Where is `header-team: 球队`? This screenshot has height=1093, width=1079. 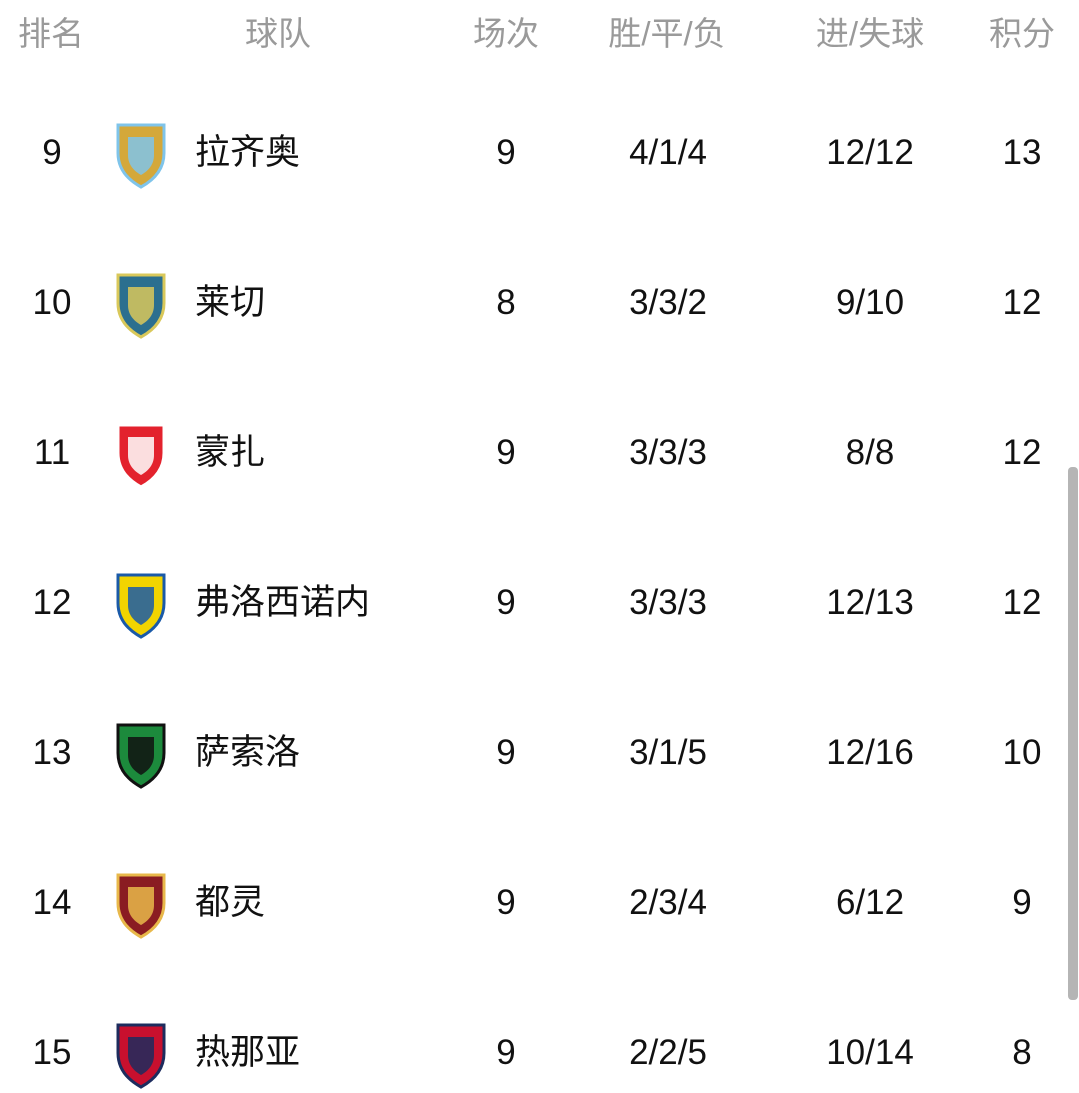
header-team: 球队 is located at coordinates (278, 33).